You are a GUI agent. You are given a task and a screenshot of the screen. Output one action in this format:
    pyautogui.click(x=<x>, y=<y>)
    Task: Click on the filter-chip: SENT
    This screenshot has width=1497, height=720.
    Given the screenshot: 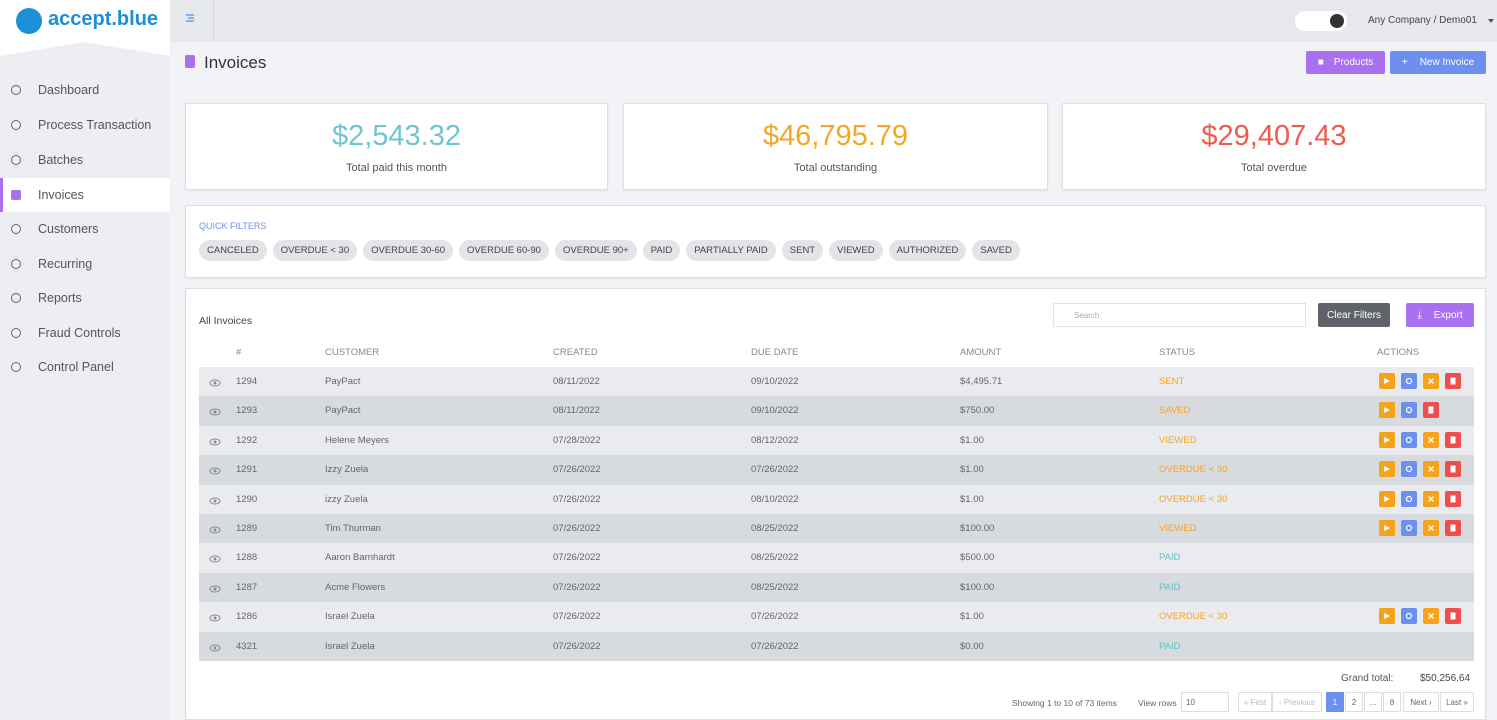 What is the action you would take?
    pyautogui.click(x=802, y=250)
    